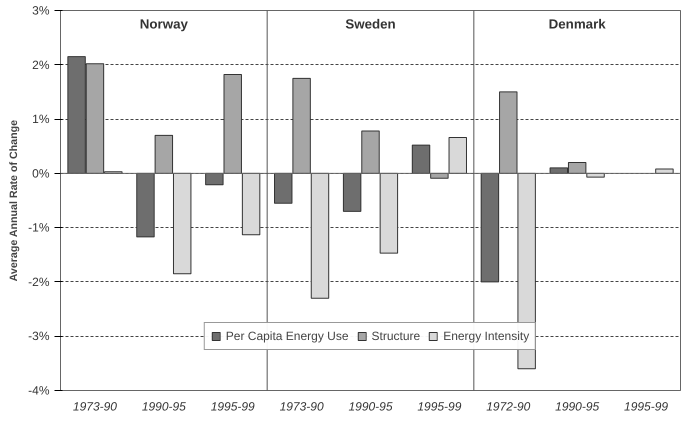 The width and height of the screenshot is (696, 425). What do you see at coordinates (39, 281) in the screenshot?
I see `y-tick-label: -2%` at bounding box center [39, 281].